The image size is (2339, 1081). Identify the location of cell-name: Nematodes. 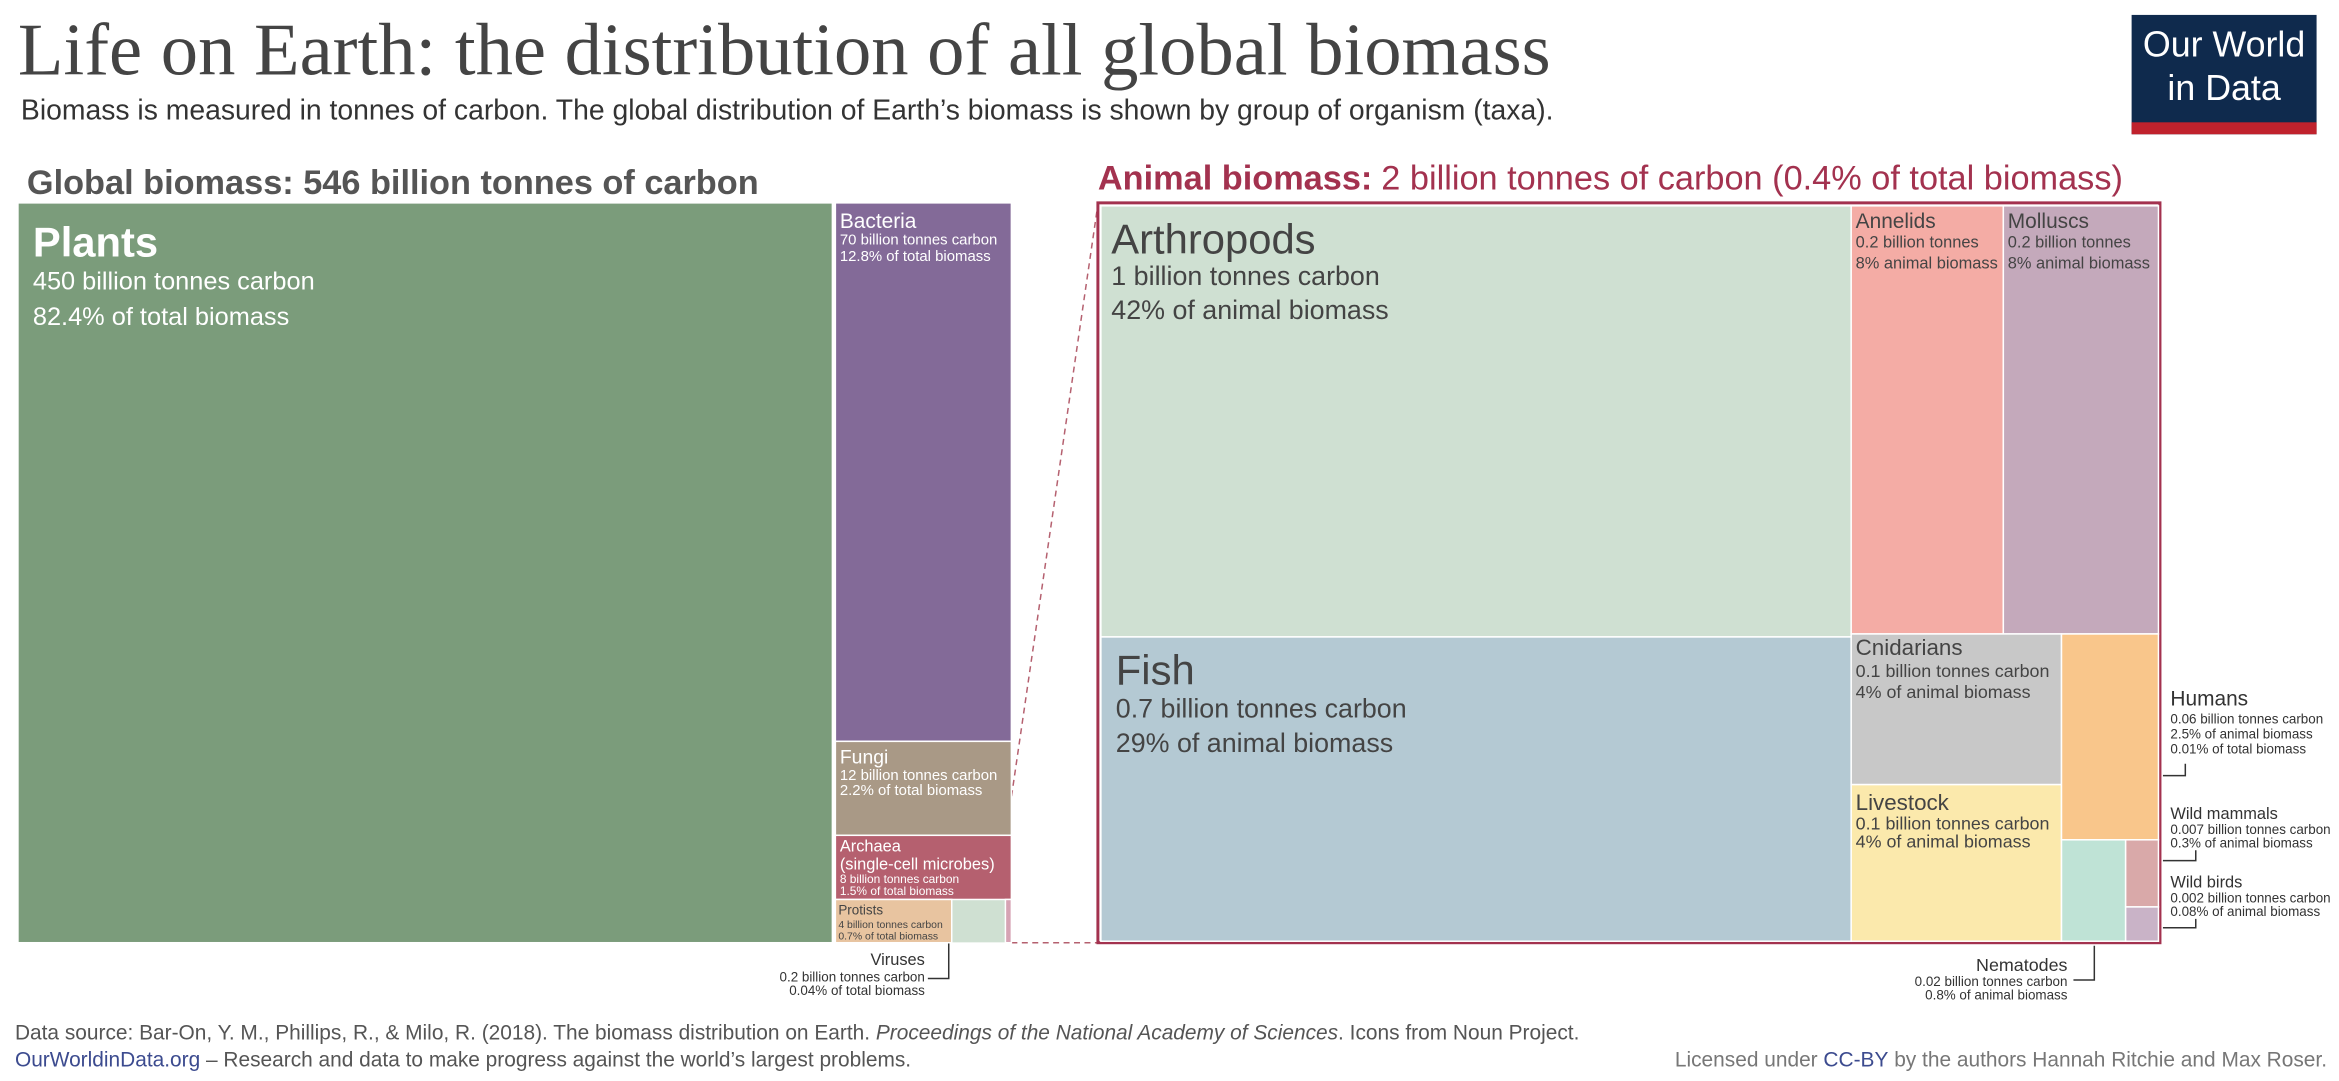
(2021, 965).